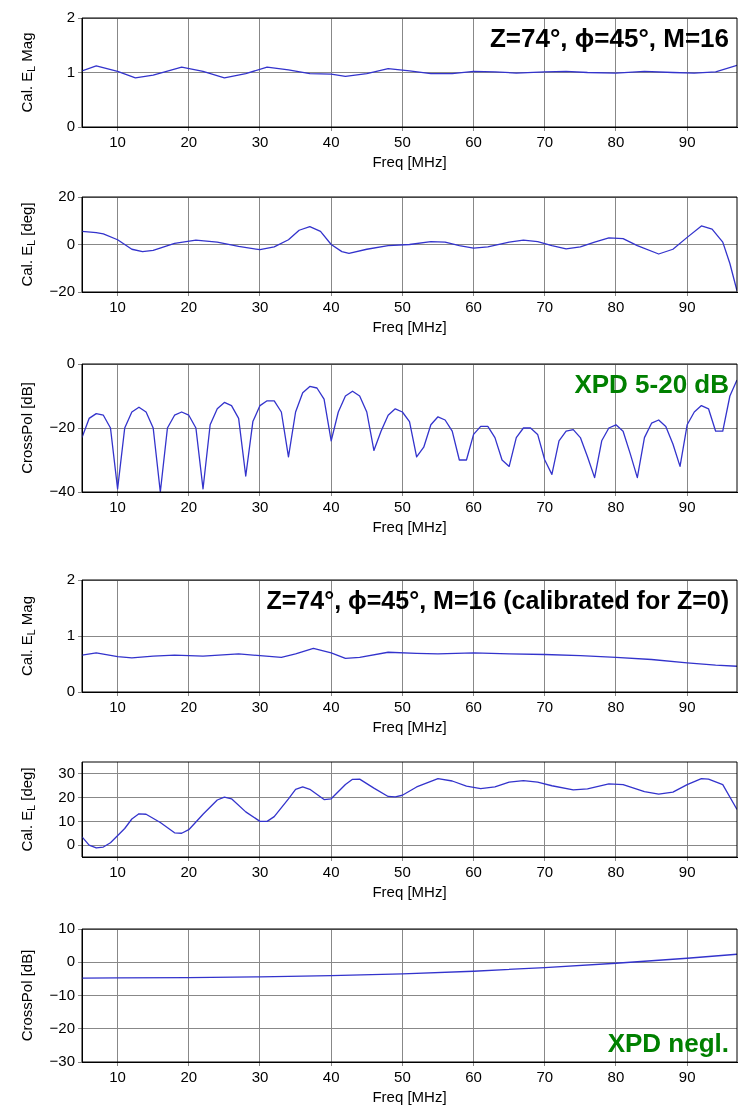 The height and width of the screenshot is (1120, 740). What do you see at coordinates (62, 491) in the screenshot?
I see `y-tick-label: −40` at bounding box center [62, 491].